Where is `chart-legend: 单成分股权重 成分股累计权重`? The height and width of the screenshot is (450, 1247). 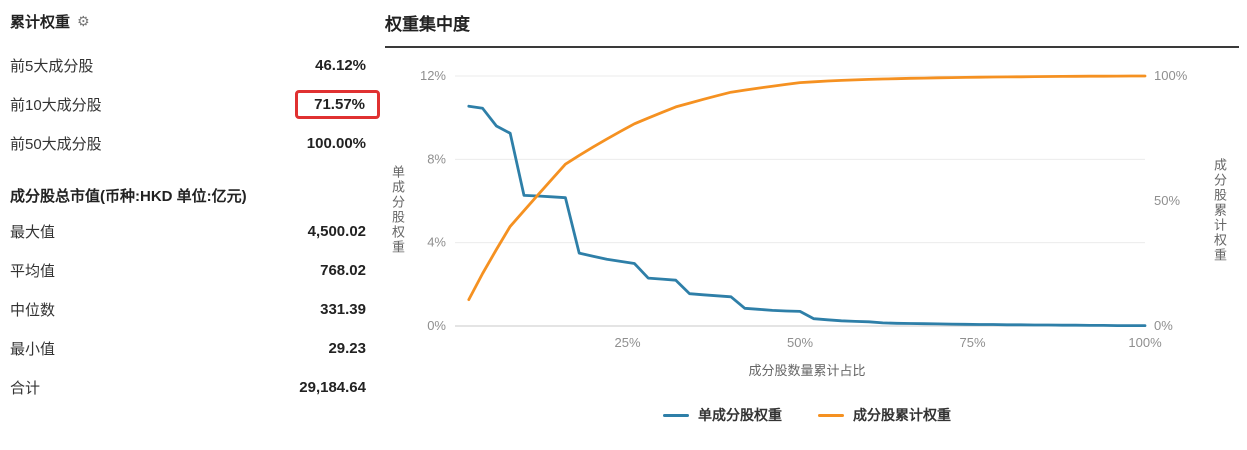 chart-legend: 单成分股权重 成分股累计权重 is located at coordinates (807, 415).